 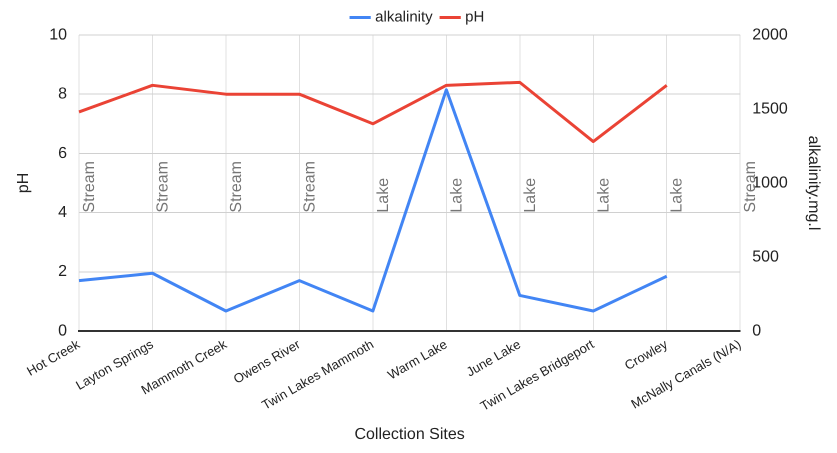 What do you see at coordinates (770, 109) in the screenshot?
I see `y2-tick-label: 1500` at bounding box center [770, 109].